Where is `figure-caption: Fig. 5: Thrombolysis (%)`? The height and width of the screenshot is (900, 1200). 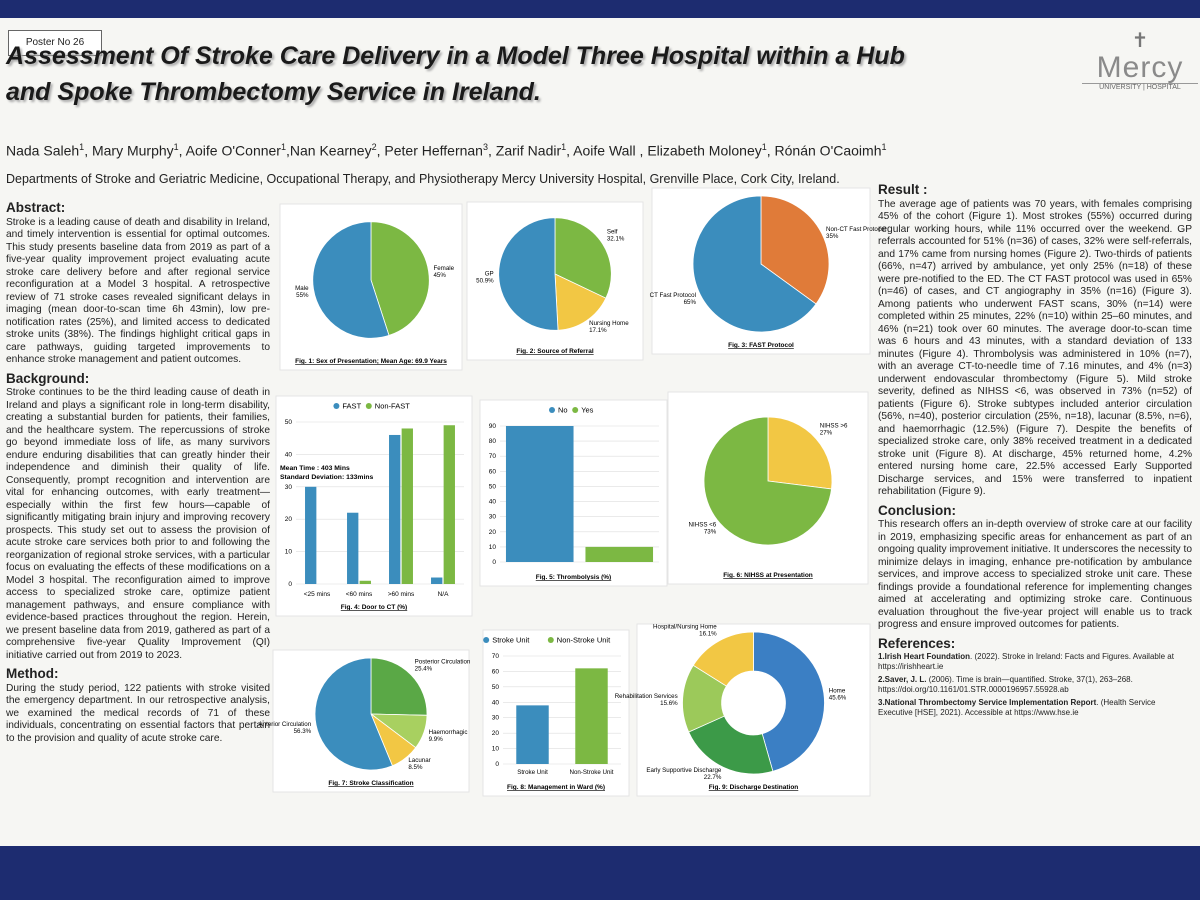 figure-caption: Fig. 5: Thrombolysis (%) is located at coordinates (573, 577).